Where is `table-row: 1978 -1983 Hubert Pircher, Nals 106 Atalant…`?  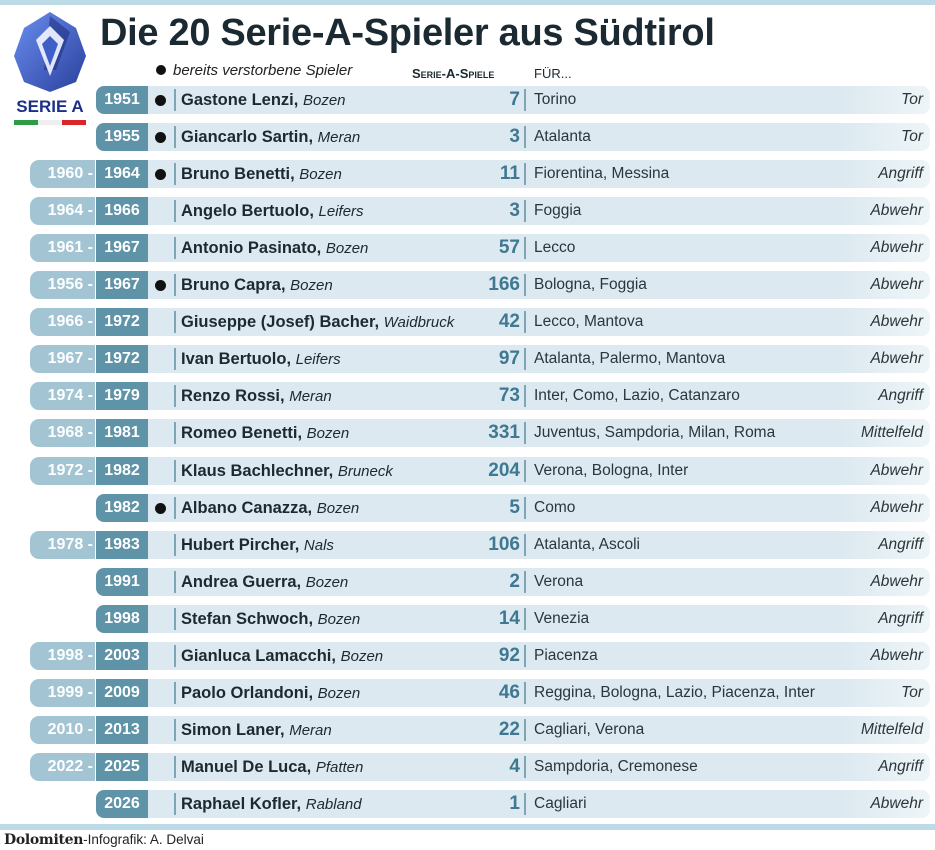 table-row: 1978 -1983 Hubert Pircher, Nals 106 Atalant… is located at coordinates (467, 545).